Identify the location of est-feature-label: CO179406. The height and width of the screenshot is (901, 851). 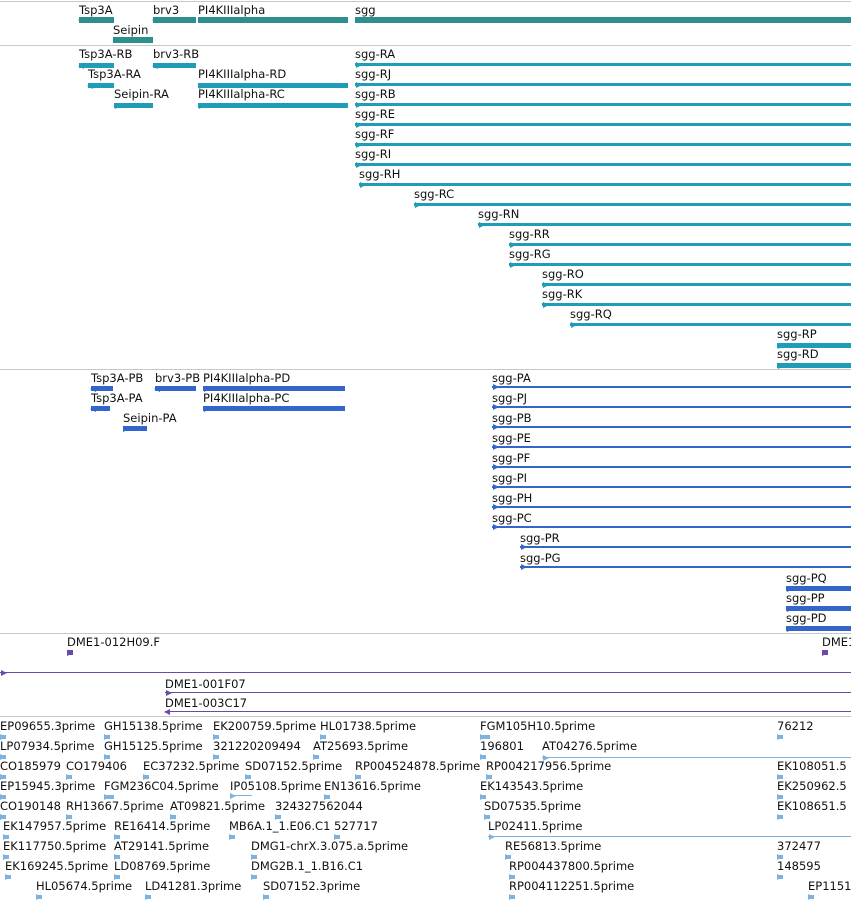
(96, 766).